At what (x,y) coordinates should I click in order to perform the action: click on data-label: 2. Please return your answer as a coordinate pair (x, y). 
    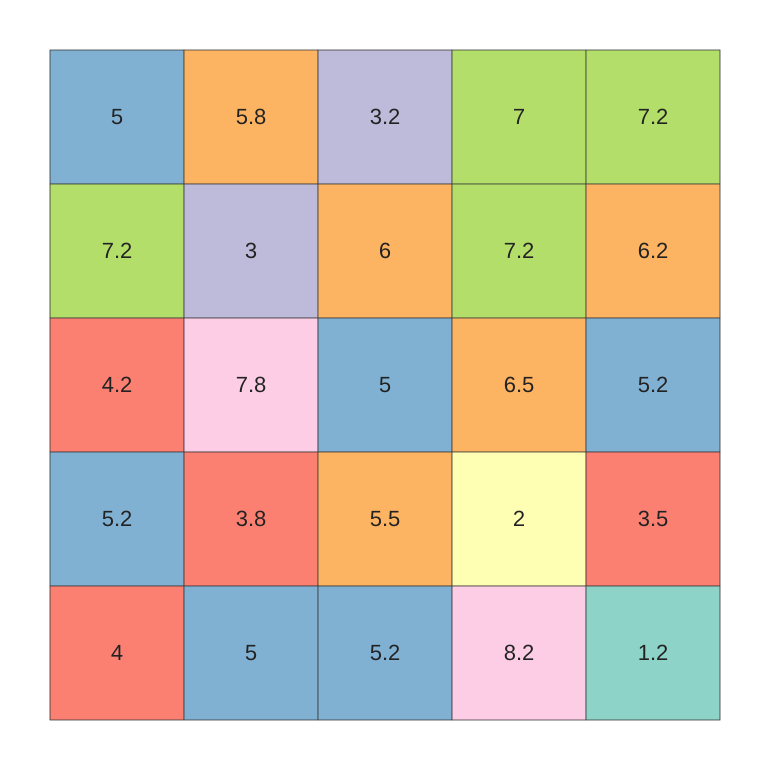
    Looking at the image, I should click on (519, 518).